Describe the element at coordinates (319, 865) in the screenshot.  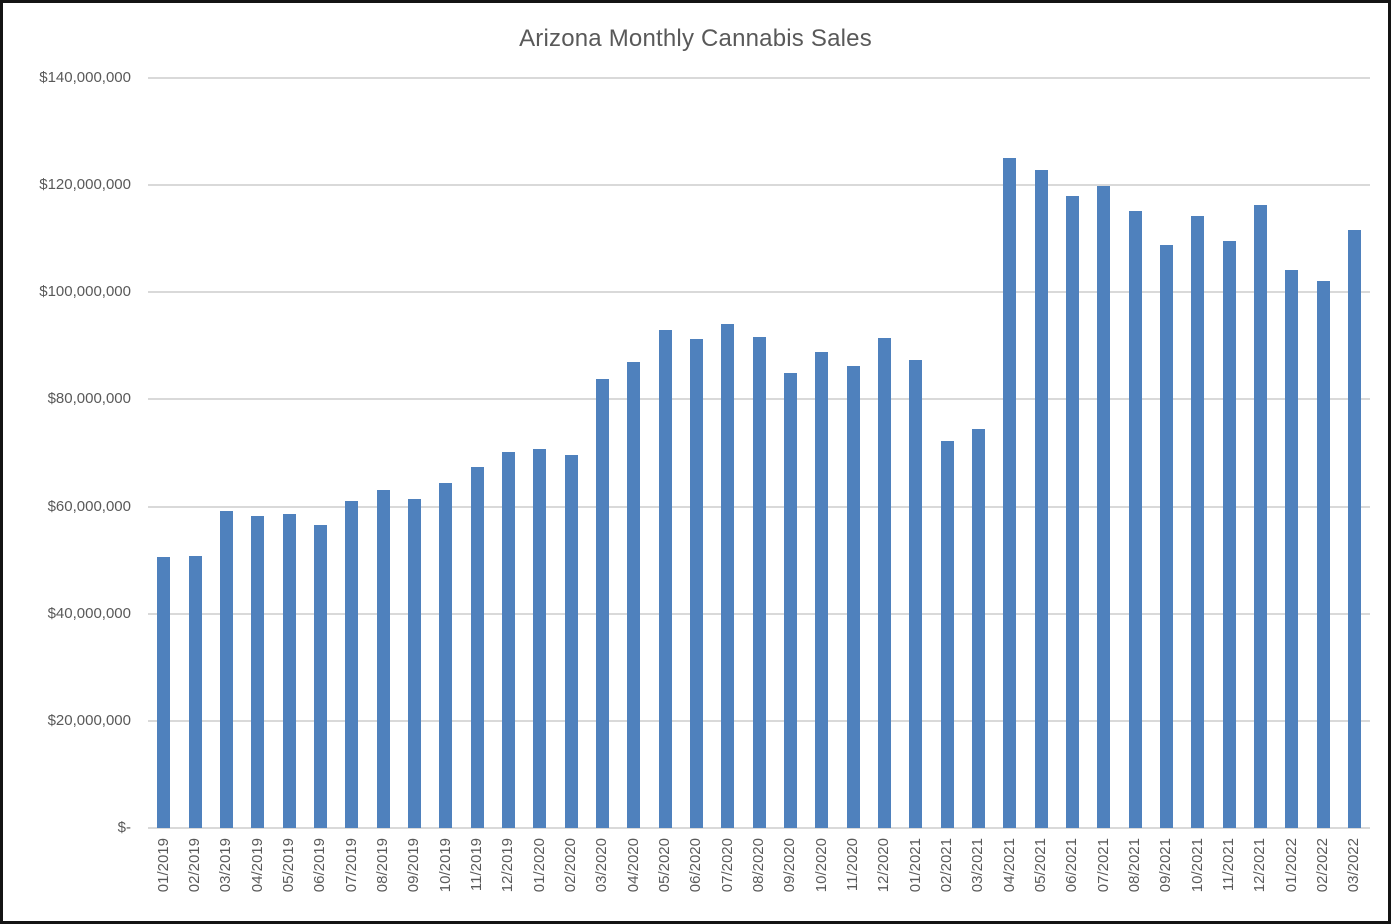
I see `x-tick-label: 06/2019` at that location.